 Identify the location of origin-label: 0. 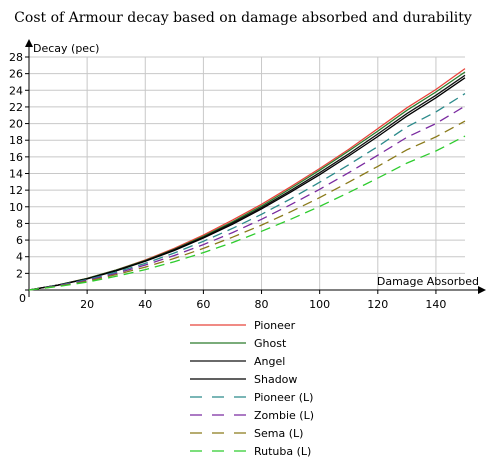
(22, 298).